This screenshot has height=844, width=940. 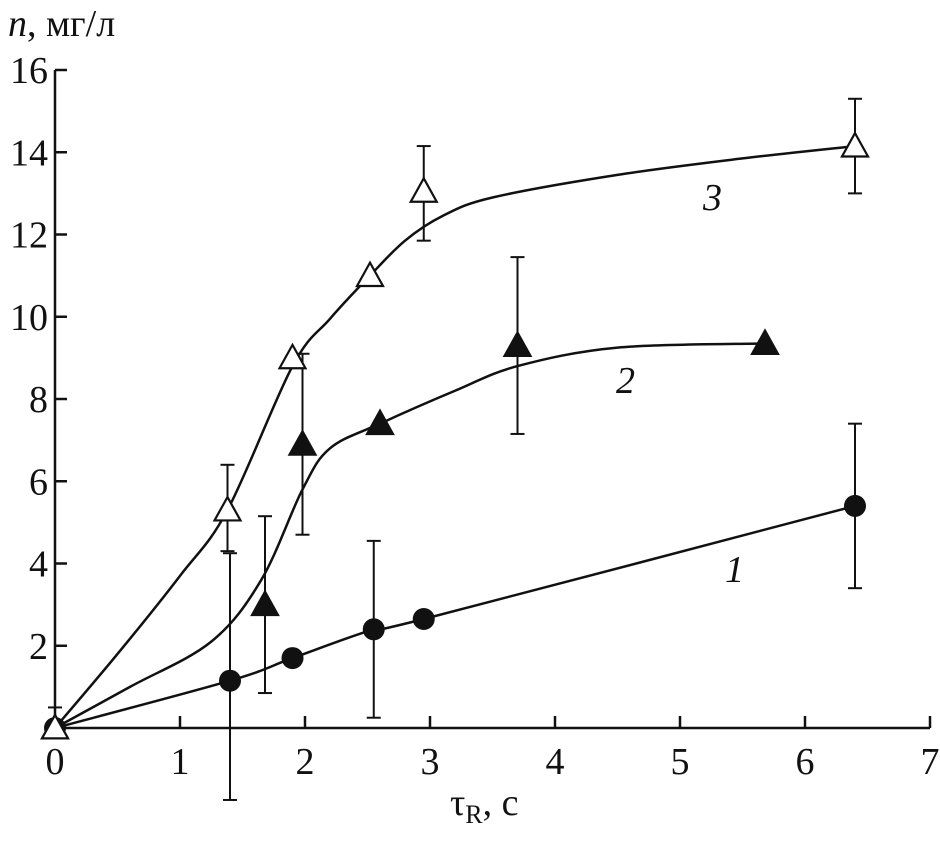 I want to click on y-tick-label: 2, so click(x=38, y=647).